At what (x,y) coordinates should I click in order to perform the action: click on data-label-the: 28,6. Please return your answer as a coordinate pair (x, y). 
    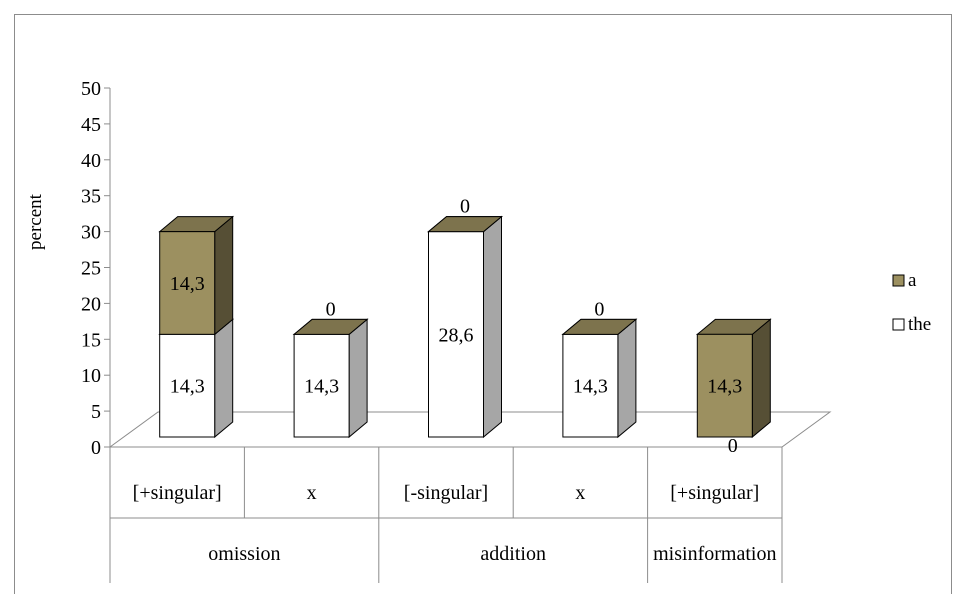
    Looking at the image, I should click on (456, 335).